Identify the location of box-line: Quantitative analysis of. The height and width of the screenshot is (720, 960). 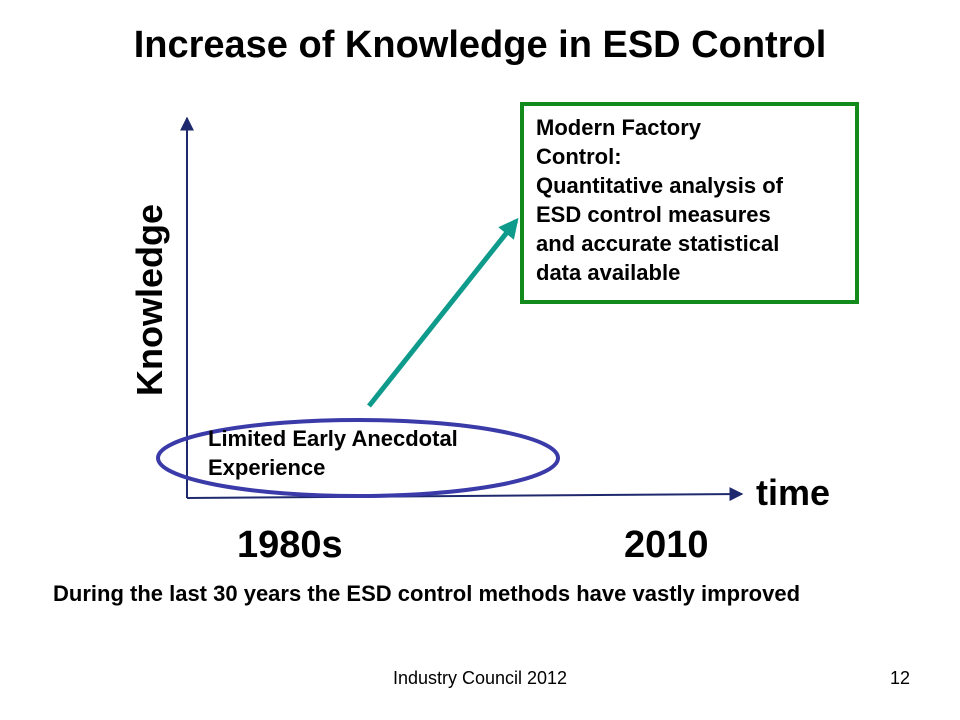
(659, 185).